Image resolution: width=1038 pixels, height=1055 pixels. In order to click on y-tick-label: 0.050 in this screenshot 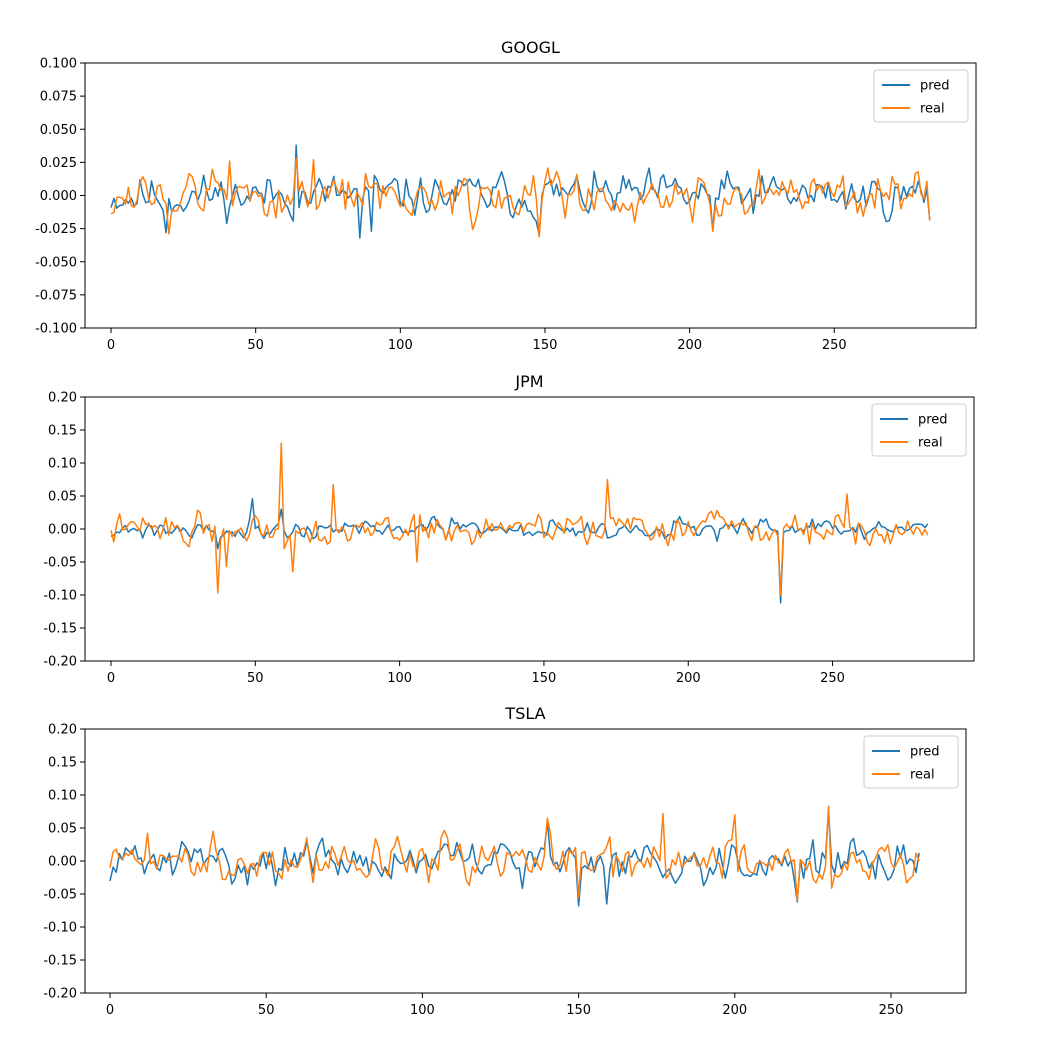, I will do `click(58, 130)`.